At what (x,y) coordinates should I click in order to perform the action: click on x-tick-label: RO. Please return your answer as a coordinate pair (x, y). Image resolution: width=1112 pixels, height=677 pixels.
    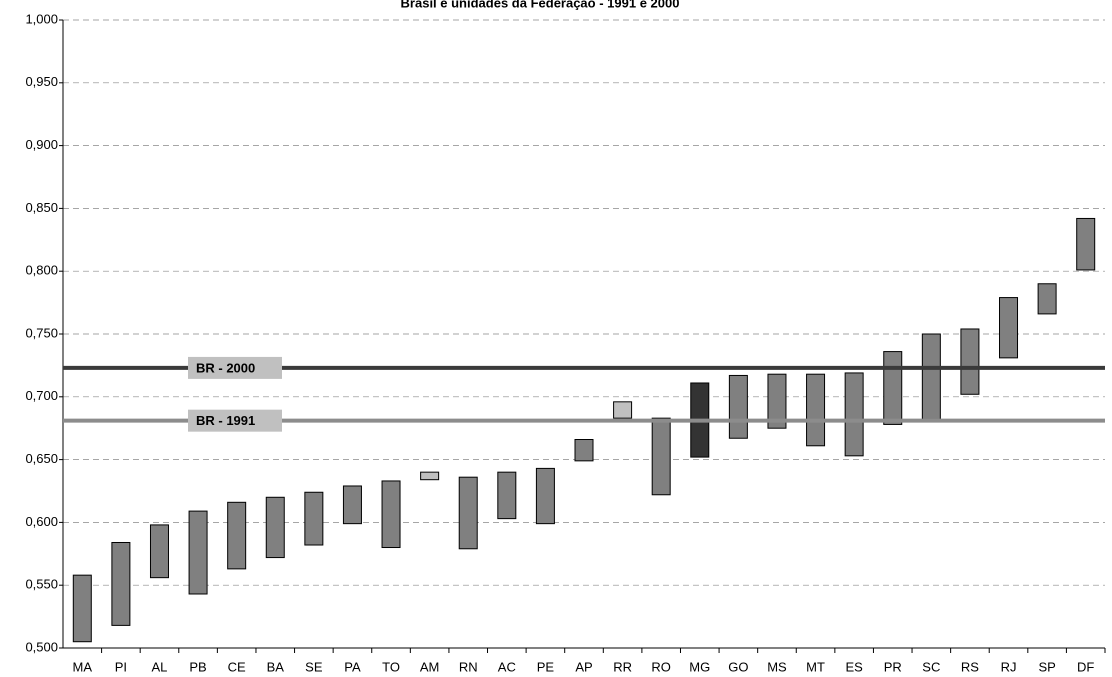
    Looking at the image, I should click on (661, 666).